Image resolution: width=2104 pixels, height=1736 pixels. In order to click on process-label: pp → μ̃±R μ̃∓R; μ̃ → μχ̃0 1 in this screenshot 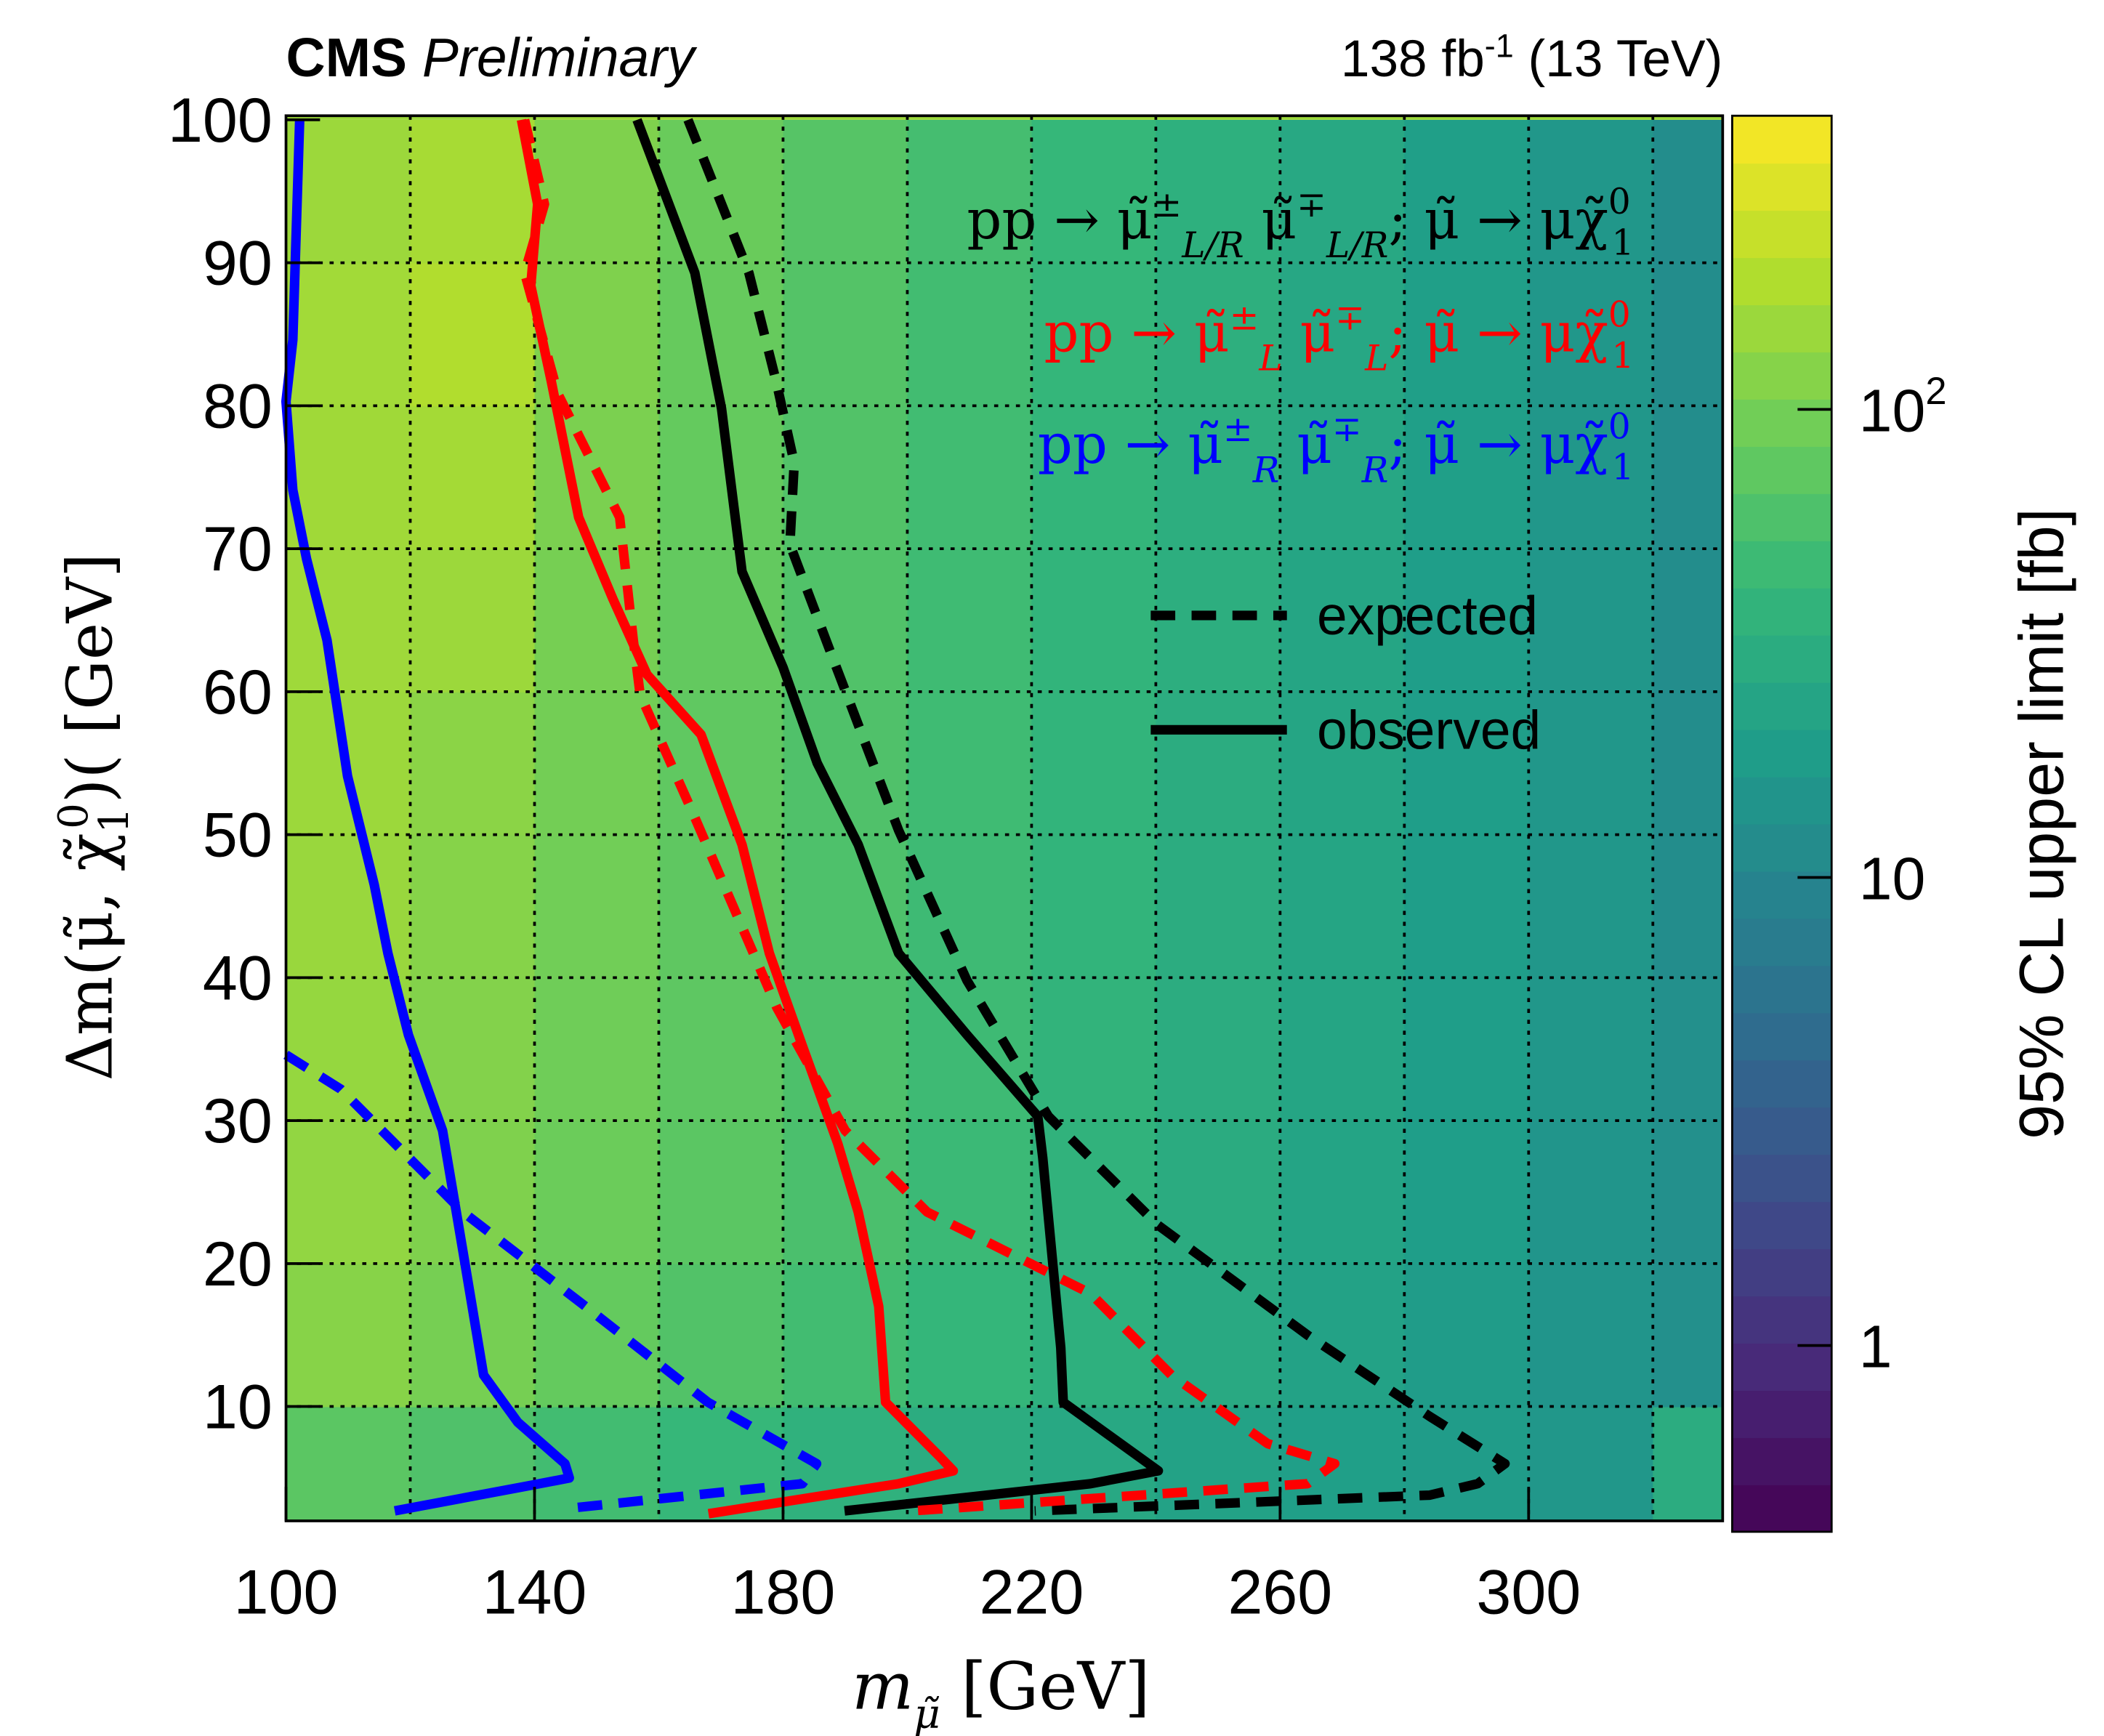, I will do `click(1336, 448)`.